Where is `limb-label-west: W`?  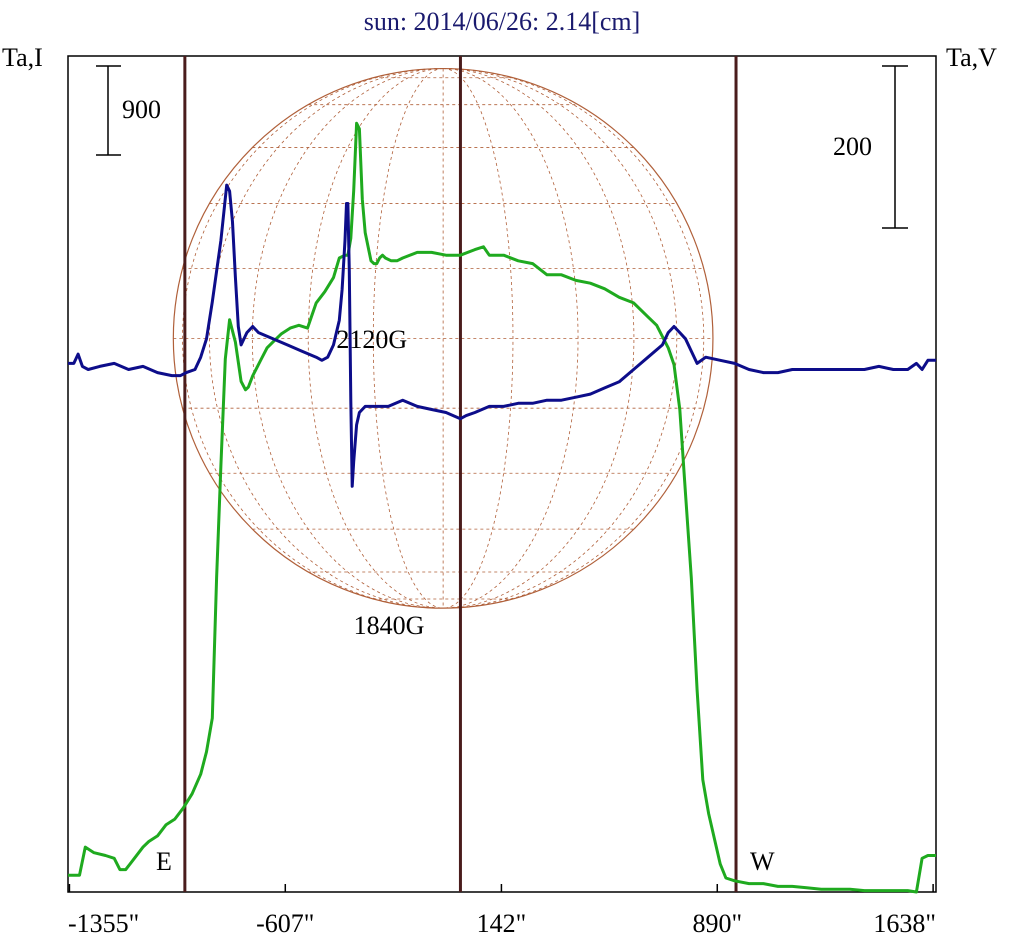
limb-label-west: W is located at coordinates (762, 861).